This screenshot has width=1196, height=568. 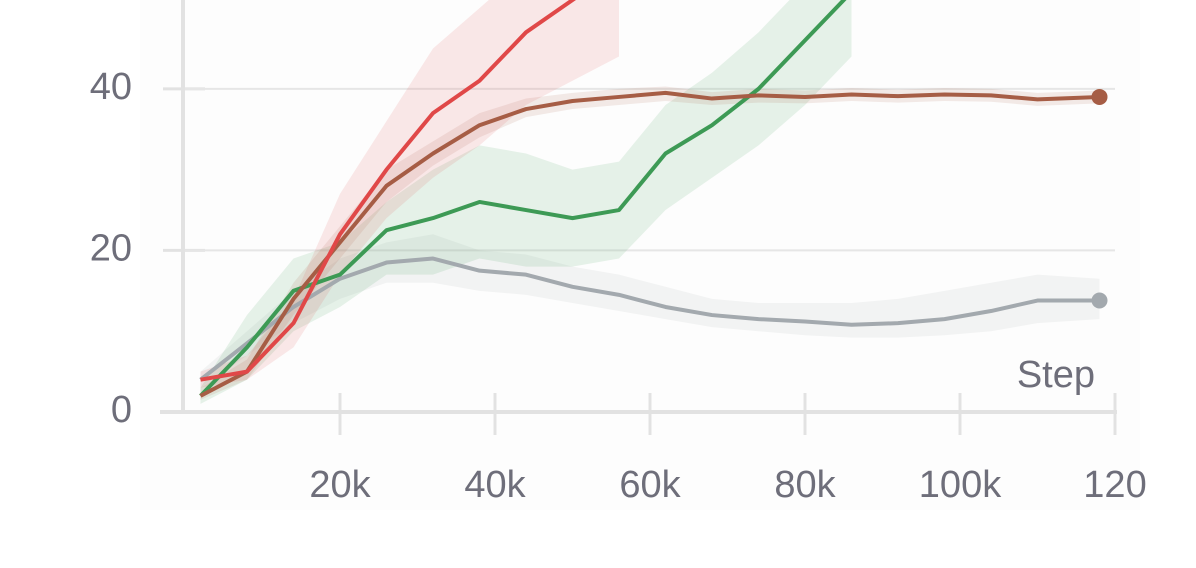 I want to click on y-tick-label: 20, so click(x=111, y=248).